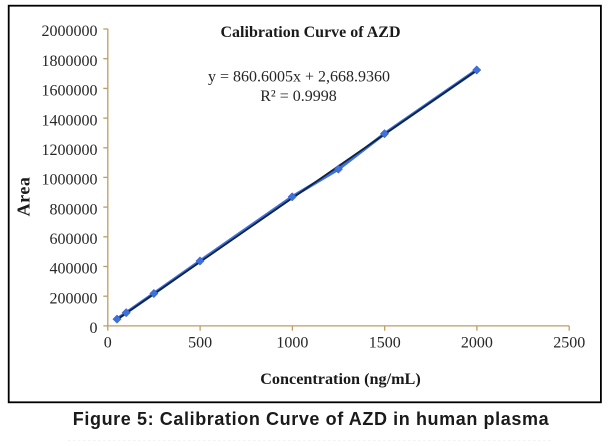 The height and width of the screenshot is (446, 609). Describe the element at coordinates (70, 180) in the screenshot. I see `svg-text: 1000000` at that location.